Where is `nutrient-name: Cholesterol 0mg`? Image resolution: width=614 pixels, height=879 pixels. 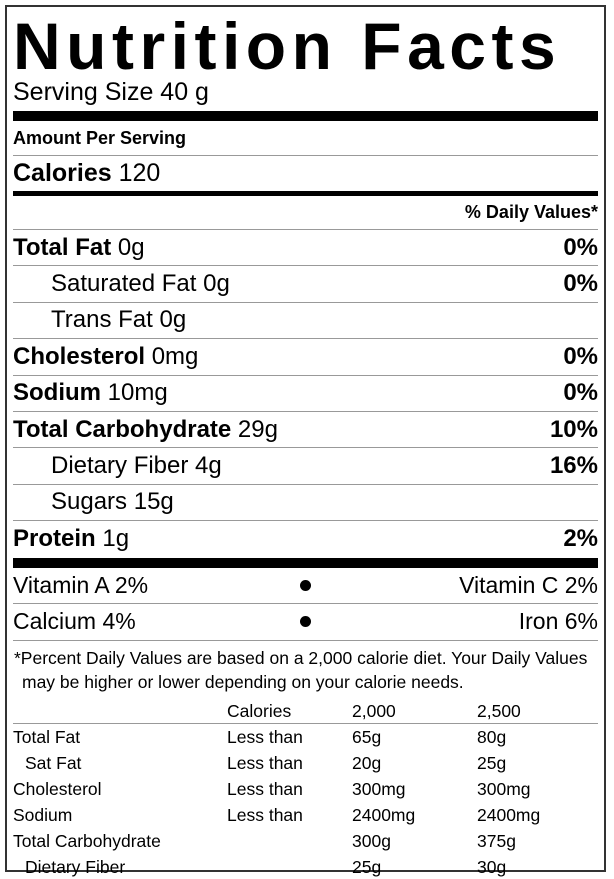
nutrient-name: Cholesterol 0mg is located at coordinates (105, 357).